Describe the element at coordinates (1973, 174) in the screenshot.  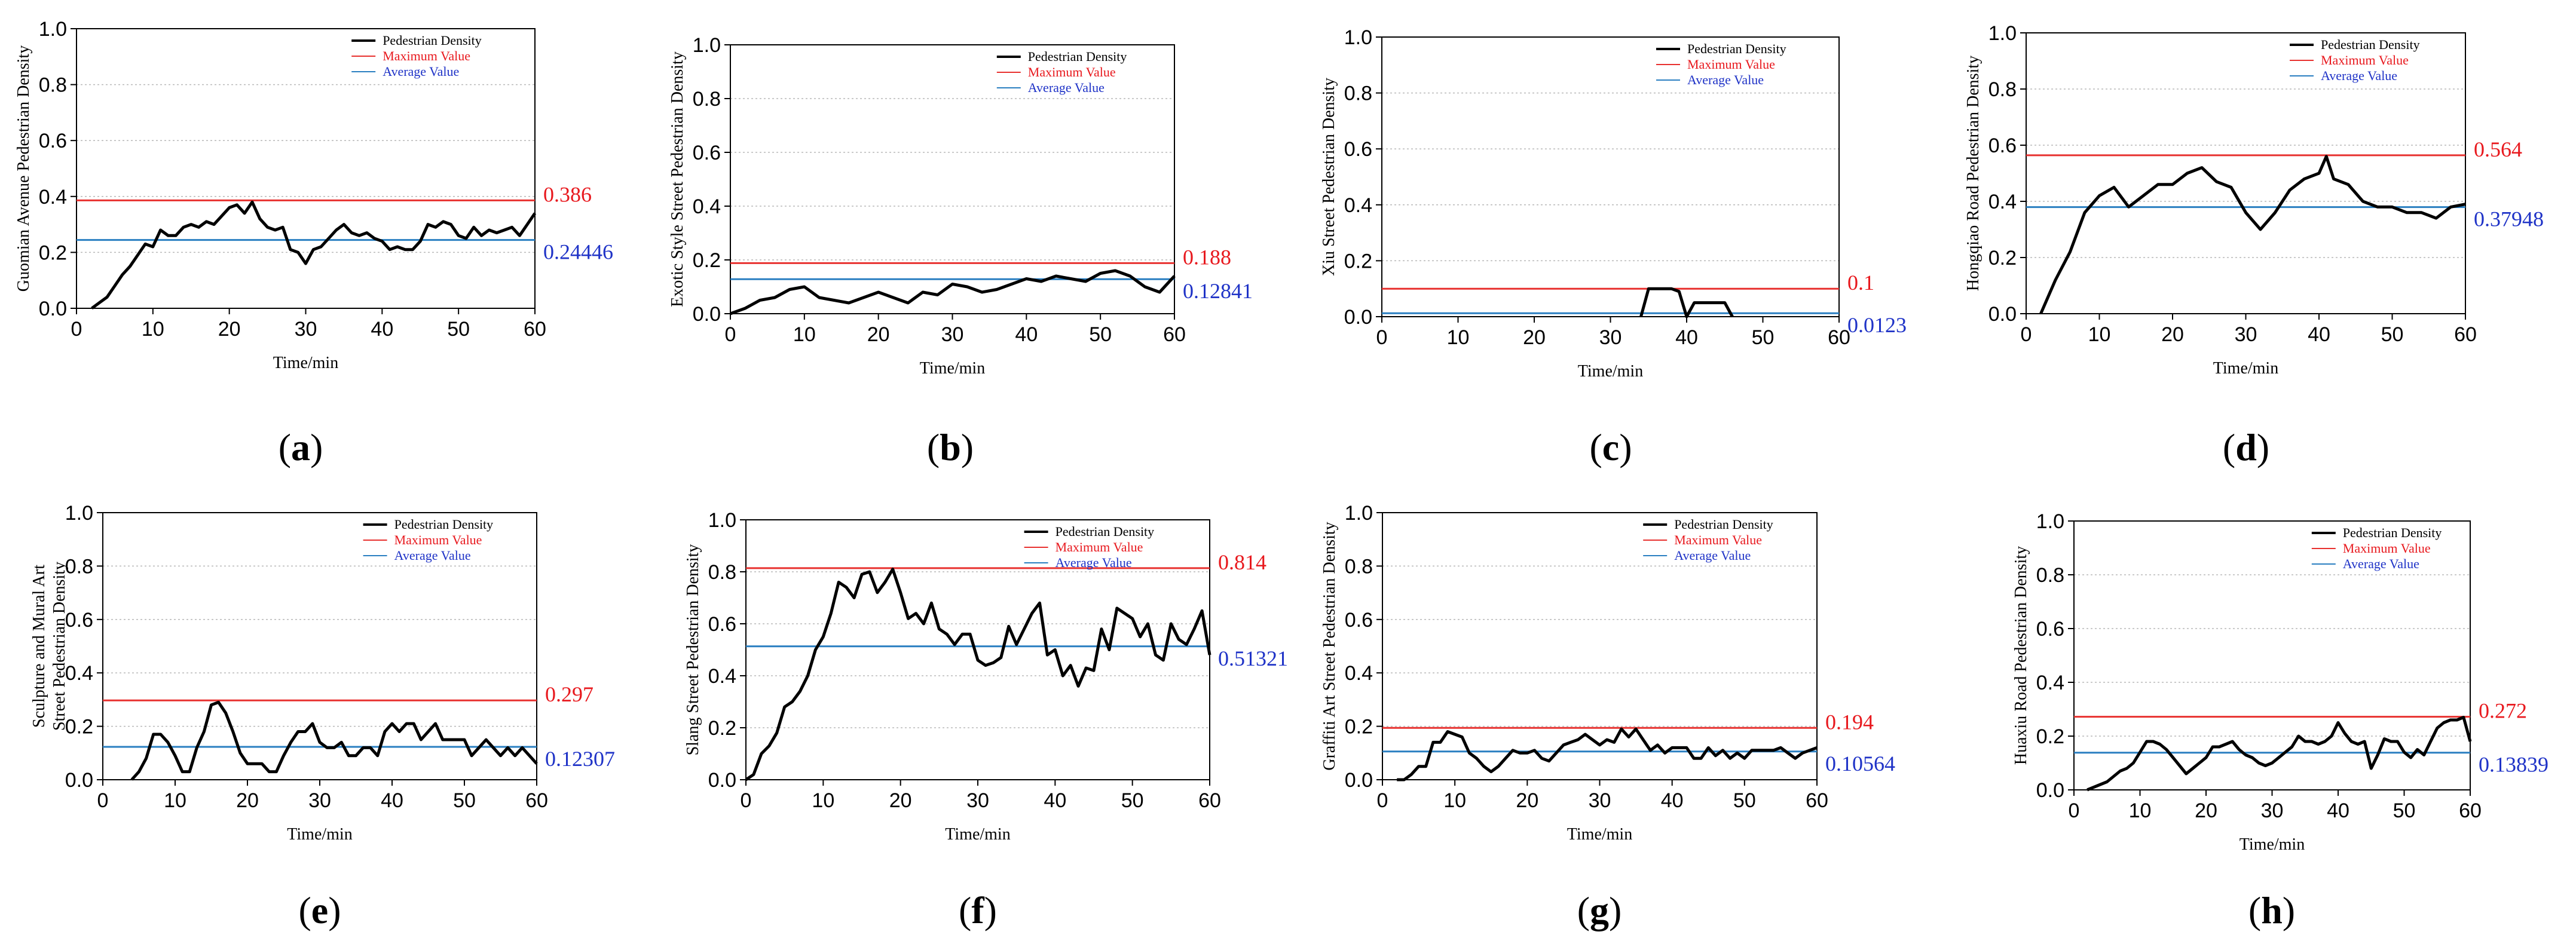
I see `y-axis-title: Hongqiao Road Pedestrian Density` at that location.